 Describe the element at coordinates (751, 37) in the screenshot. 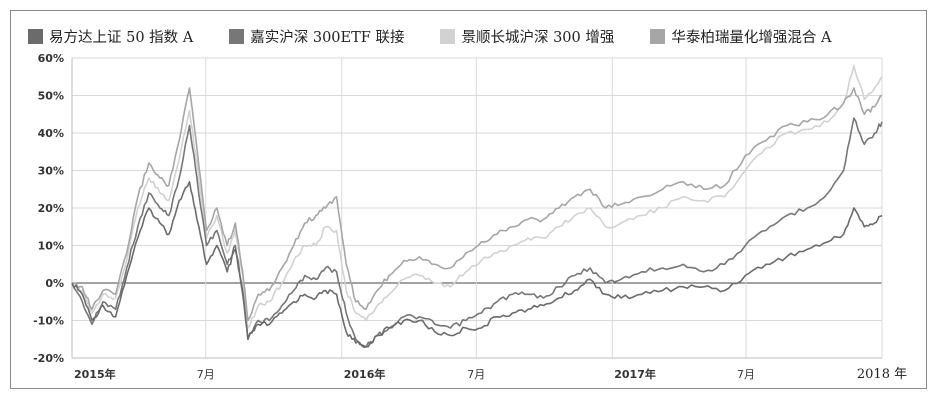

I see `legend-label: 华泰柏瑞量化增强混合 A` at that location.